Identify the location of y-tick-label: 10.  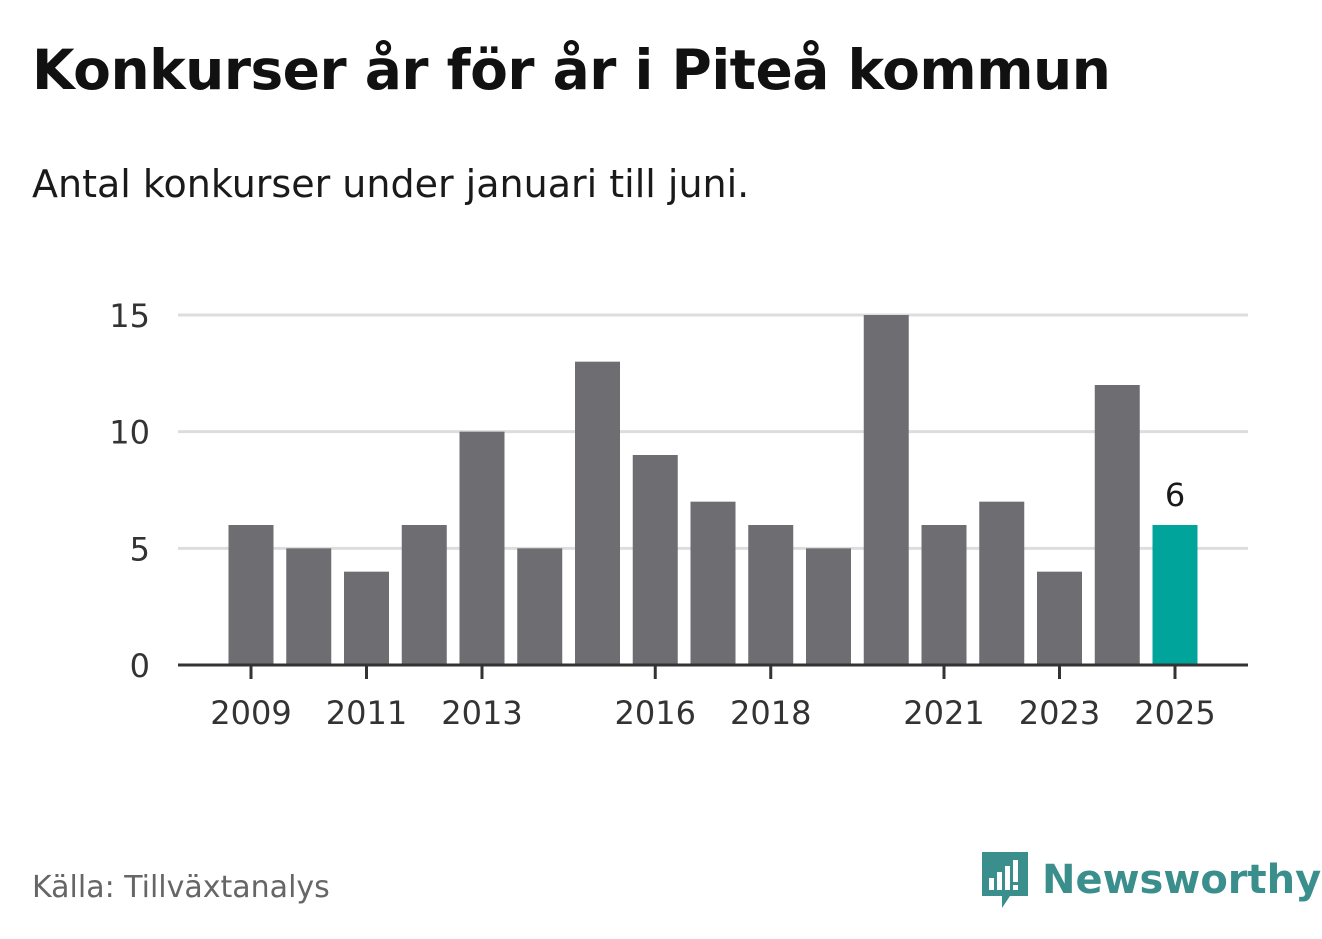
(129, 433).